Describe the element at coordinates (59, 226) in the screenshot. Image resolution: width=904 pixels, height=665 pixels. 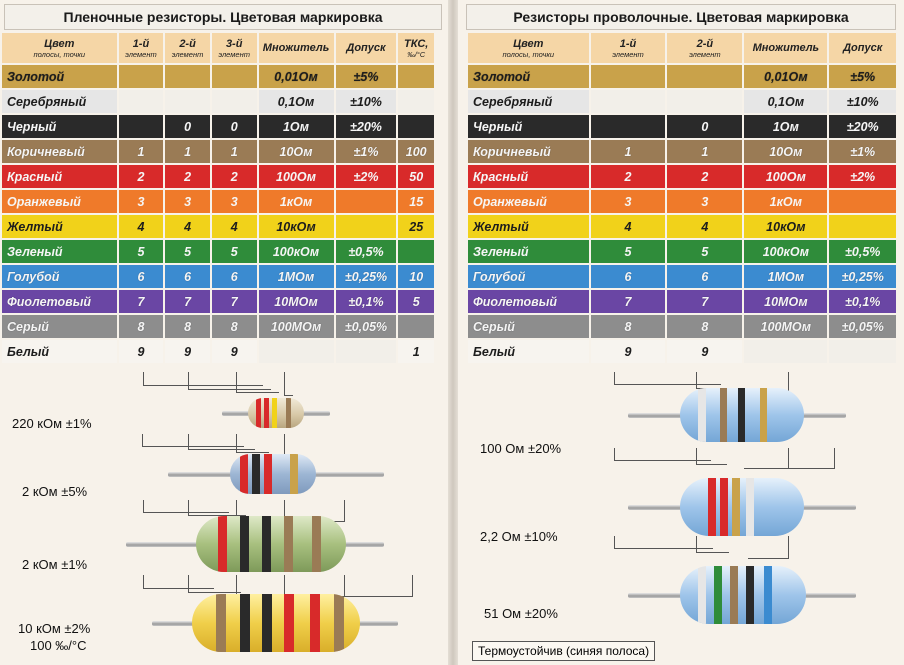
I see `color-name-cell: Желтый` at that location.